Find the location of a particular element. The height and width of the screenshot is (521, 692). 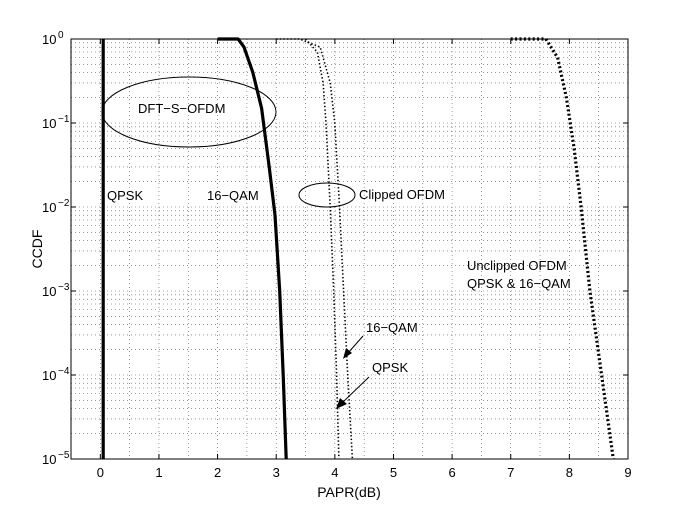

dftsofdm-ellipse is located at coordinates (189, 112).